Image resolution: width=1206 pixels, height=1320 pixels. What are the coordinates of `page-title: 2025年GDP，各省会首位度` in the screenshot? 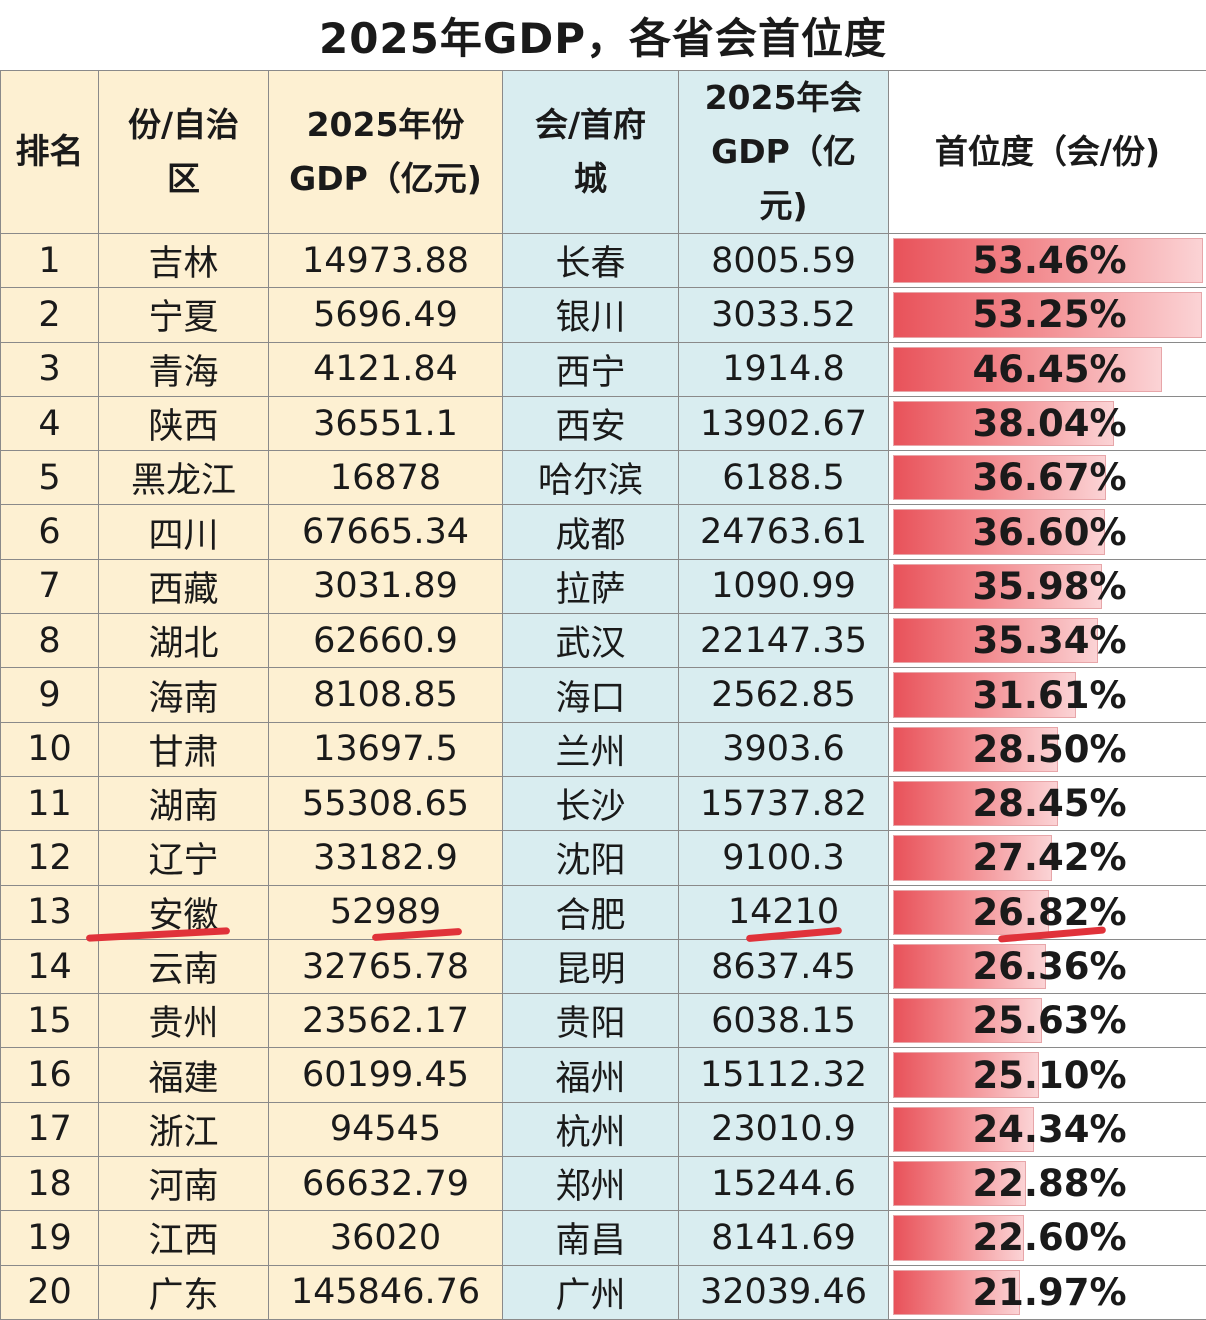 It's located at (602, 38).